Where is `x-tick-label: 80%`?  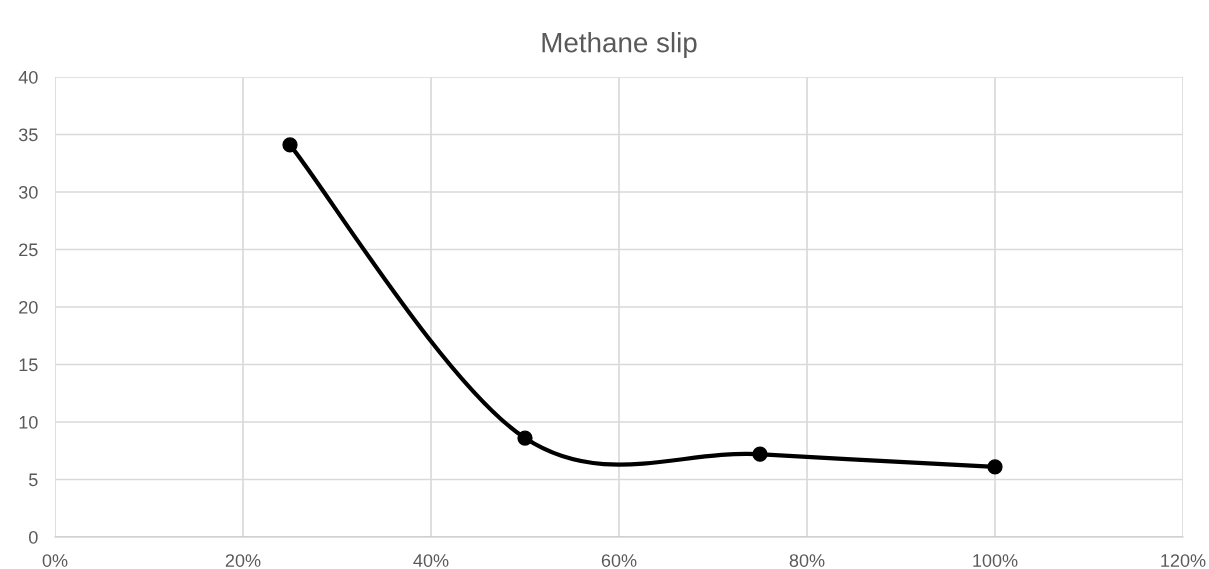
x-tick-label: 80% is located at coordinates (807, 560).